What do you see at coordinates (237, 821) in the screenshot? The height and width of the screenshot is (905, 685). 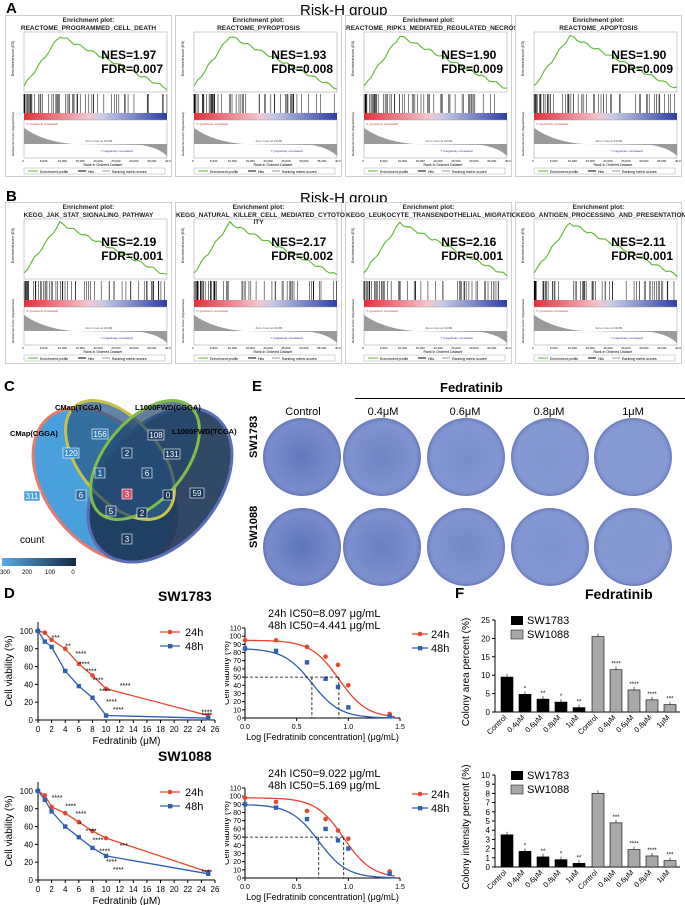 I see `y-tick-label: 70` at bounding box center [237, 821].